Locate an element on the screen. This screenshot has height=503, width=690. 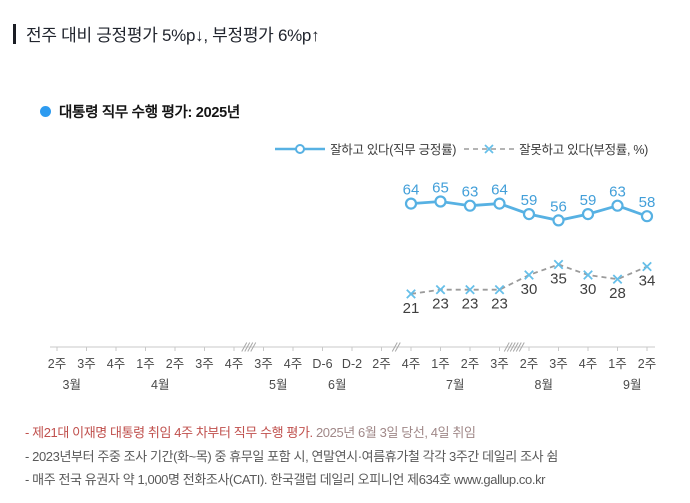
headline-text: 전주 대비 긍정평가 5%p↓, 부정평가 6%p↑ is located at coordinates (173, 35).